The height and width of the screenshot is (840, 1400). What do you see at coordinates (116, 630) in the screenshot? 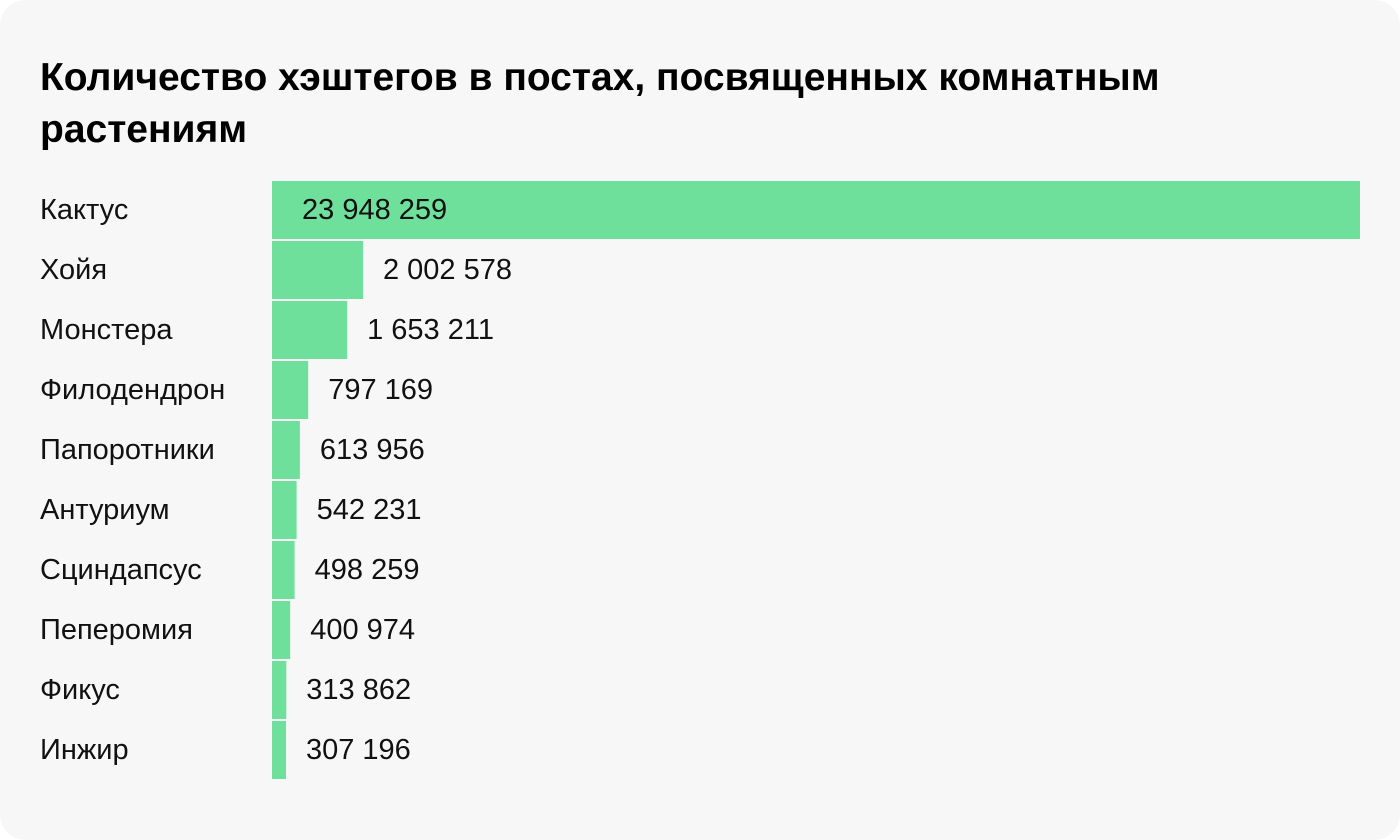
I see `category-label: Пеперомия` at bounding box center [116, 630].